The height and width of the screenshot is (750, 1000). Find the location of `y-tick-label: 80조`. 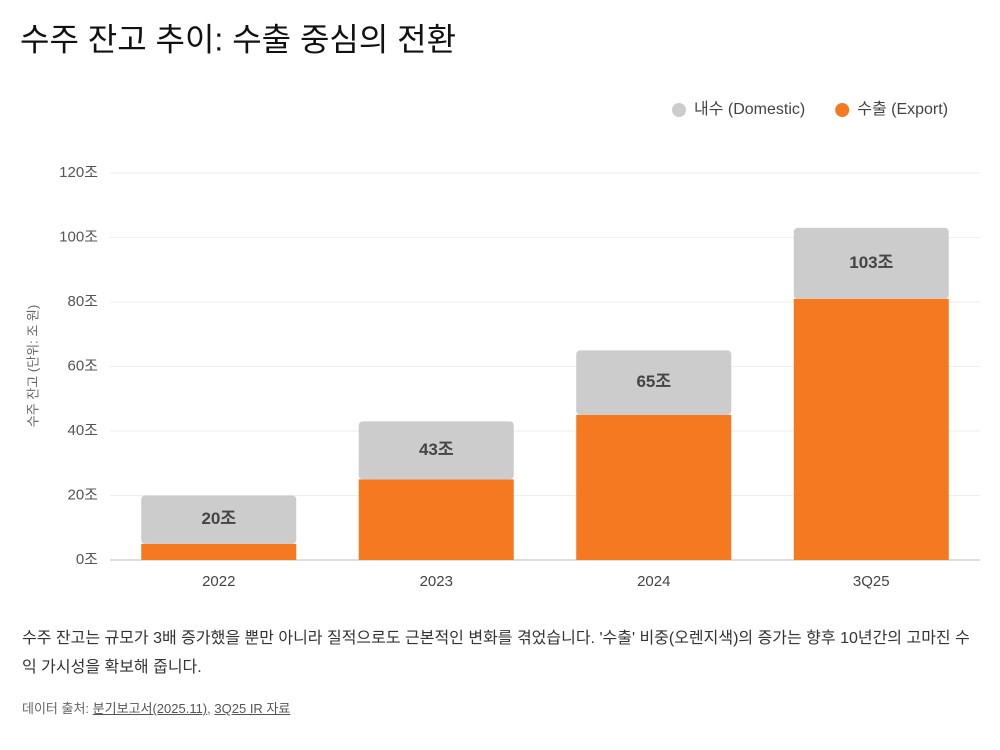

y-tick-label: 80조 is located at coordinates (83, 301).